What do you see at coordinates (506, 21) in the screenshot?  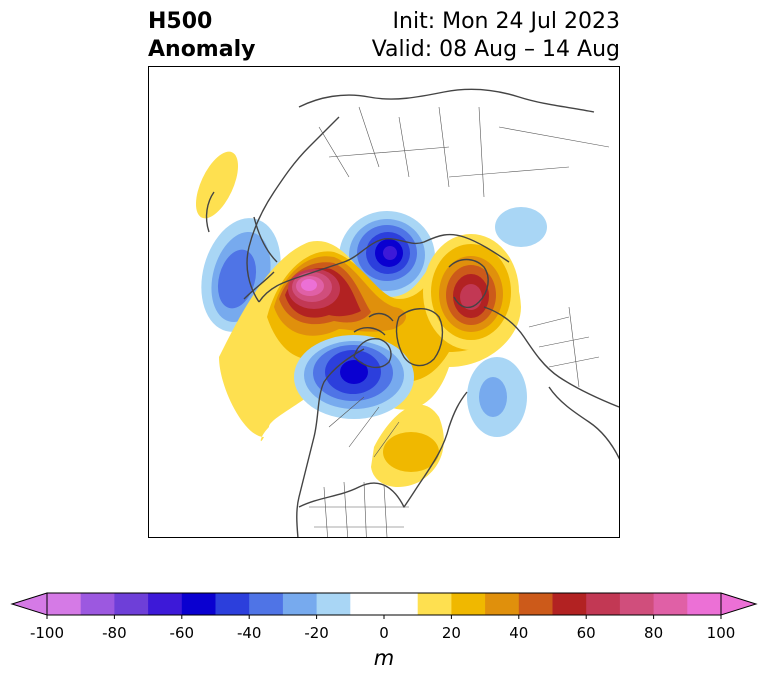 I see `init-time: Init: Mon 24 Jul 2023` at bounding box center [506, 21].